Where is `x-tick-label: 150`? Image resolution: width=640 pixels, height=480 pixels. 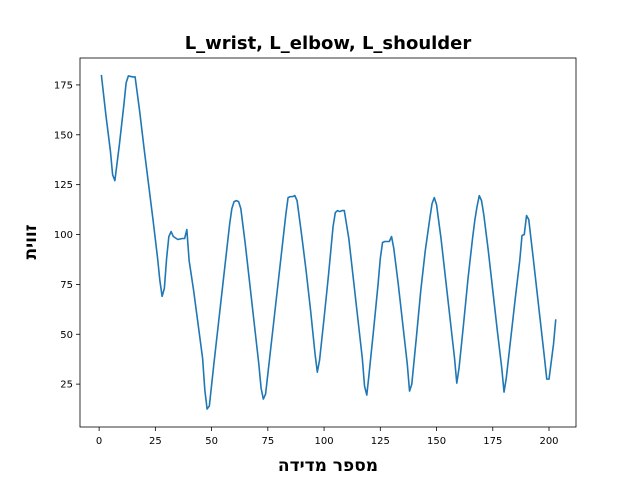 x-tick-label: 150 is located at coordinates (436, 441).